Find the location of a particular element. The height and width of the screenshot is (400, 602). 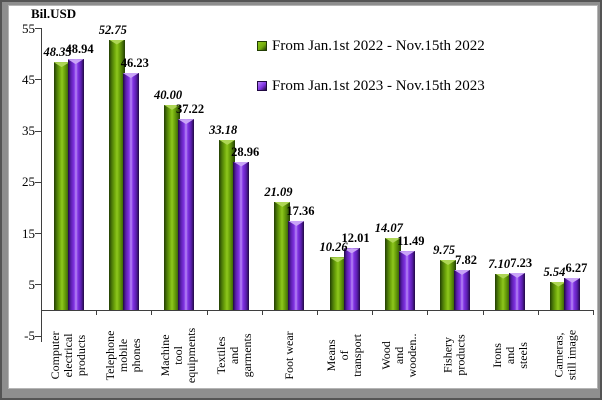

category-label-cell: Means of transport is located at coordinates (344, 352).